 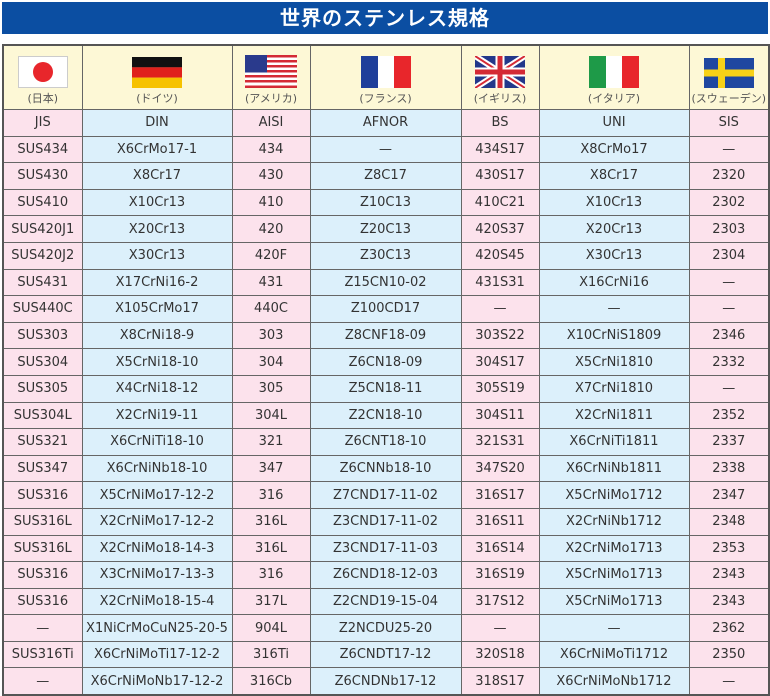 I want to click on cell-jis: SUS420J1, so click(x=42, y=229).